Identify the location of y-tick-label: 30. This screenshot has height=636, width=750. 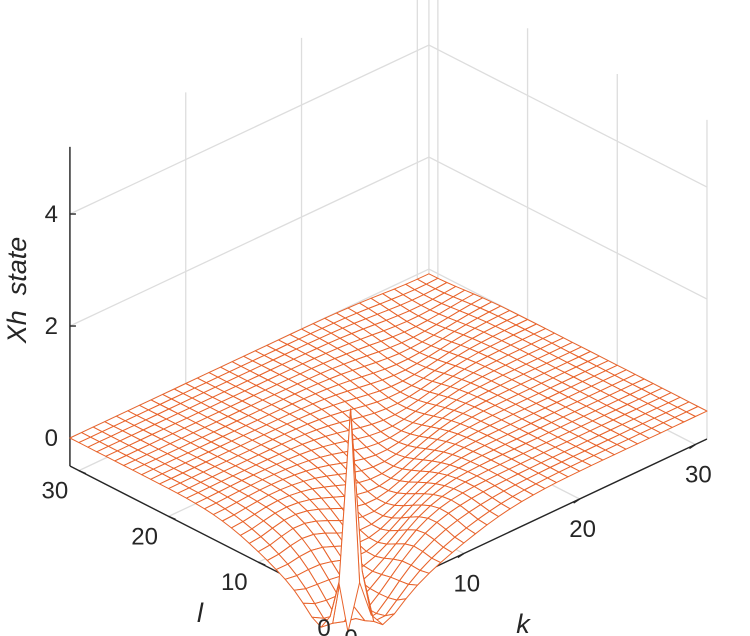
(55, 491).